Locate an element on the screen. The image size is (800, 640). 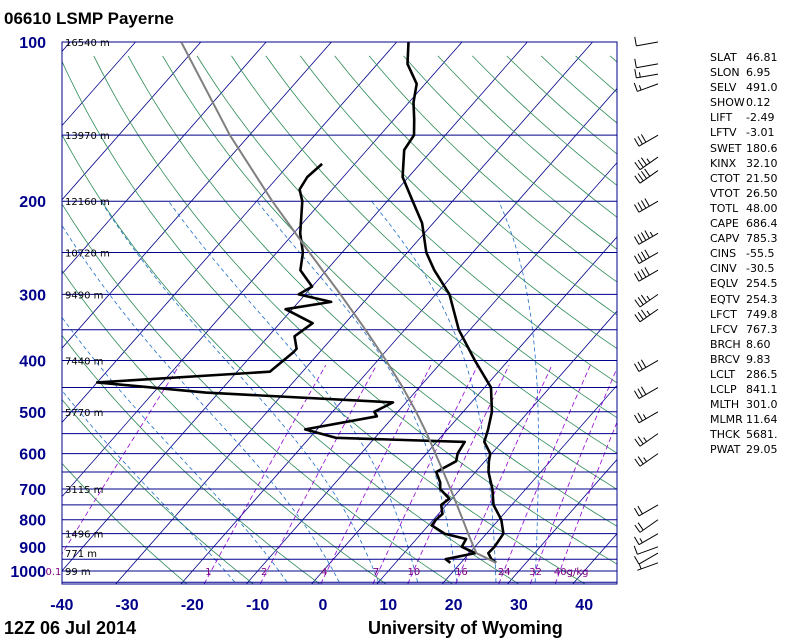
index-row: CAPE 686.4 is located at coordinates (755, 223).